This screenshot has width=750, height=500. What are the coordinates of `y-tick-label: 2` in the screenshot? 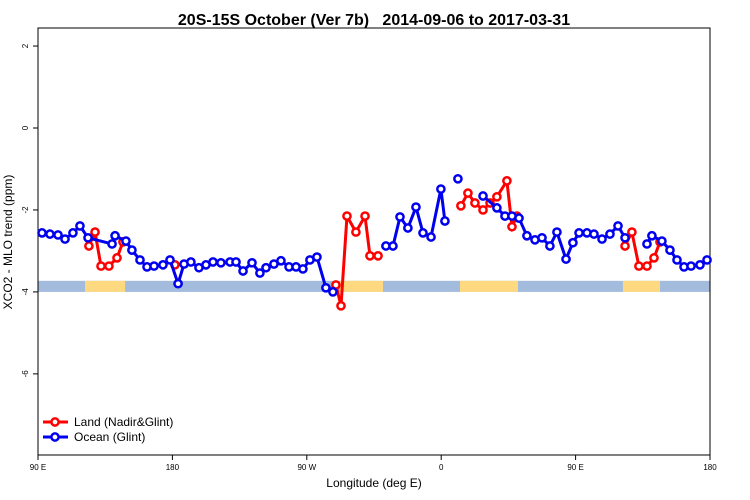 It's located at (25, 45).